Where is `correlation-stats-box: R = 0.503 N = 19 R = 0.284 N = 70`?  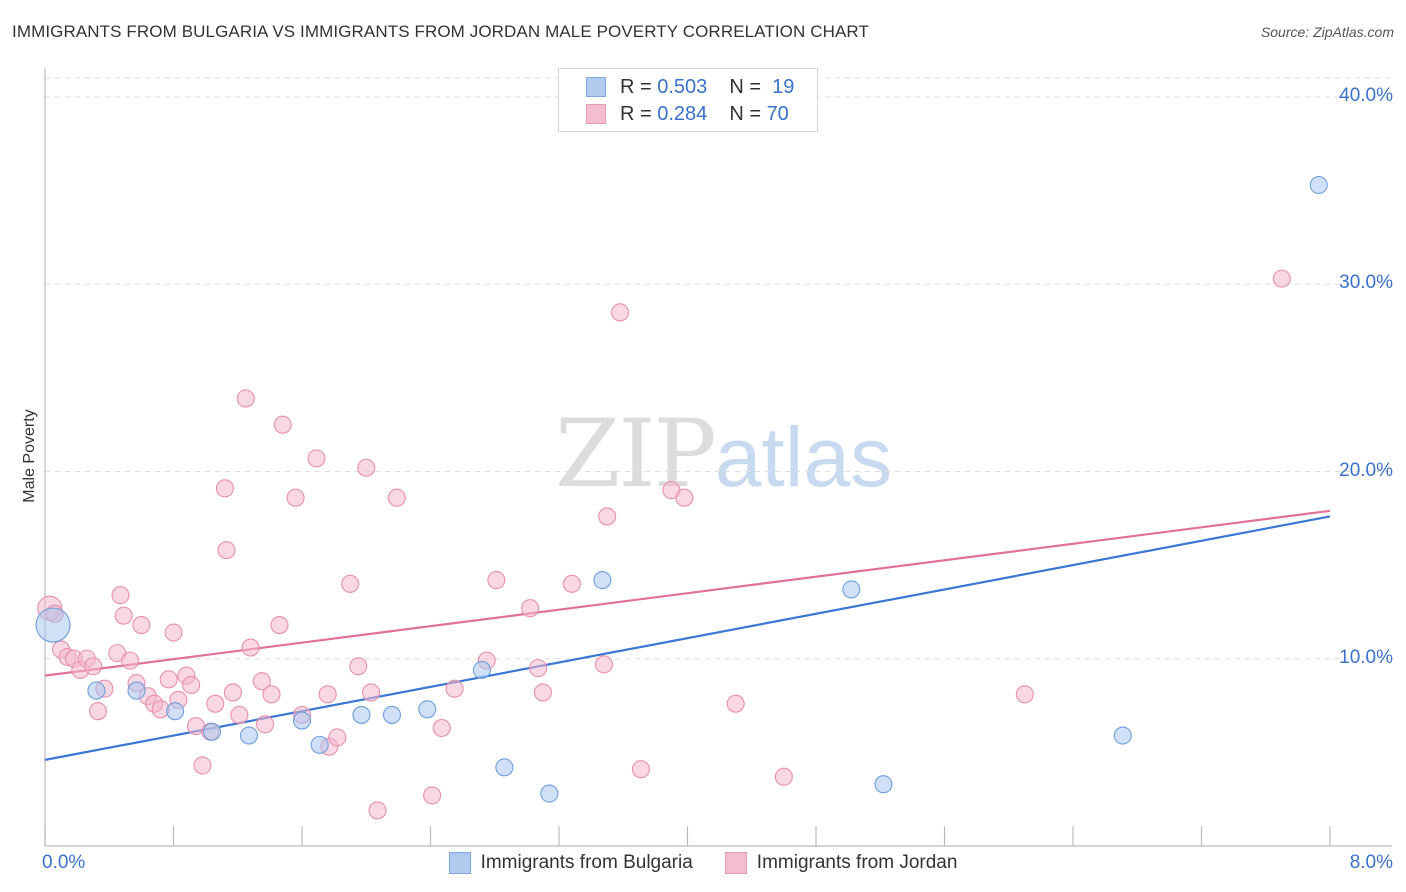 correlation-stats-box: R = 0.503 N = 19 R = 0.284 N = 70 is located at coordinates (688, 100).